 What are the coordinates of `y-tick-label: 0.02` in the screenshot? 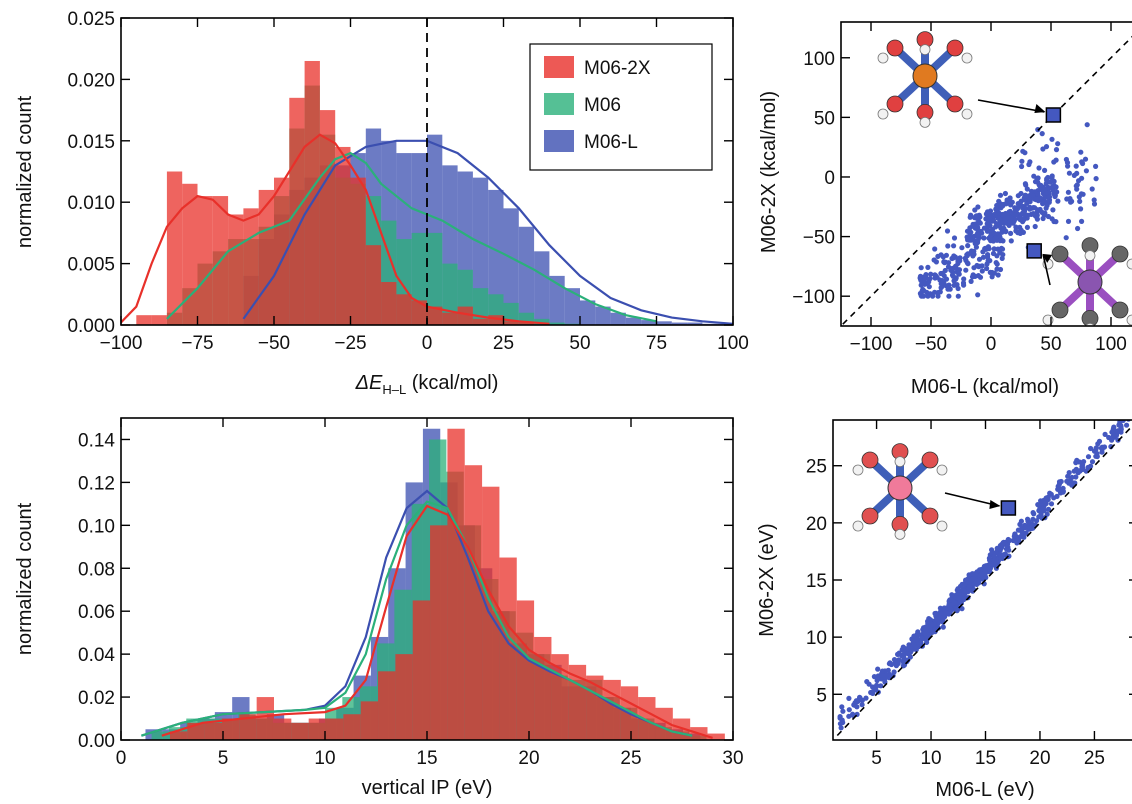 It's located at (96, 698).